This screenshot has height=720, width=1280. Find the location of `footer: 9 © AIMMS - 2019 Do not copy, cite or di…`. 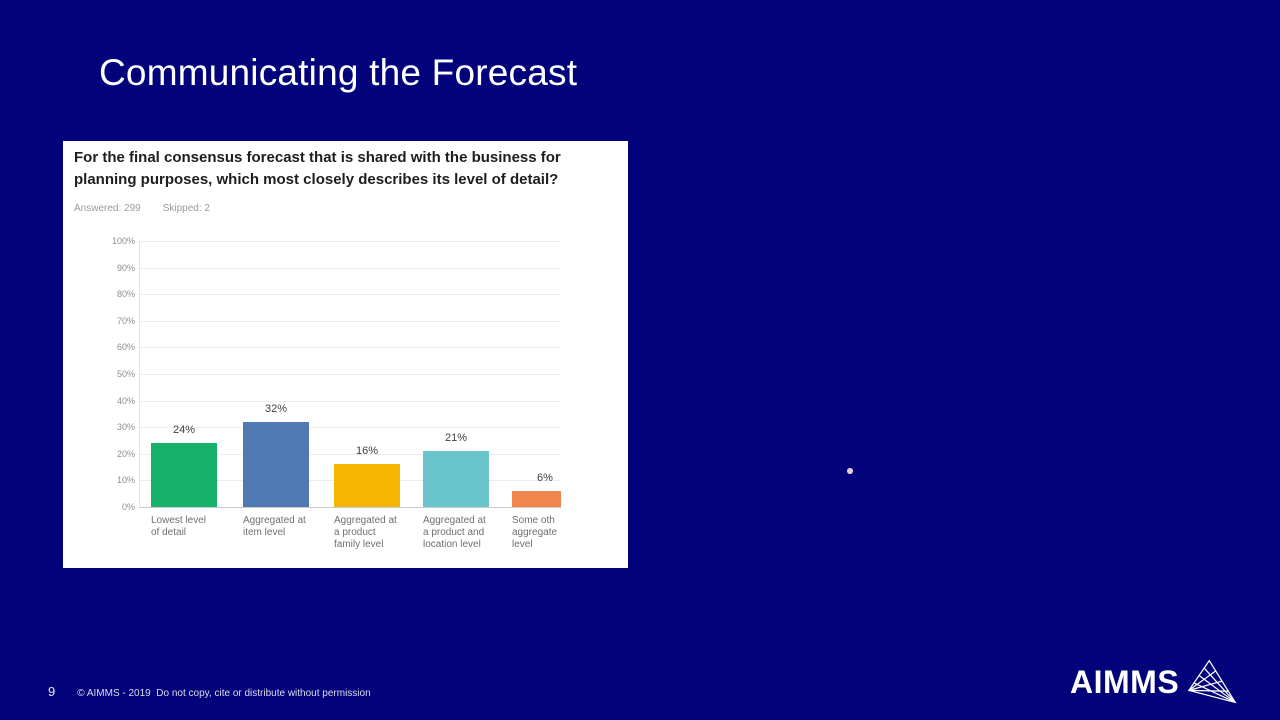

footer: 9 © AIMMS - 2019 Do not copy, cite or di… is located at coordinates (209, 691).